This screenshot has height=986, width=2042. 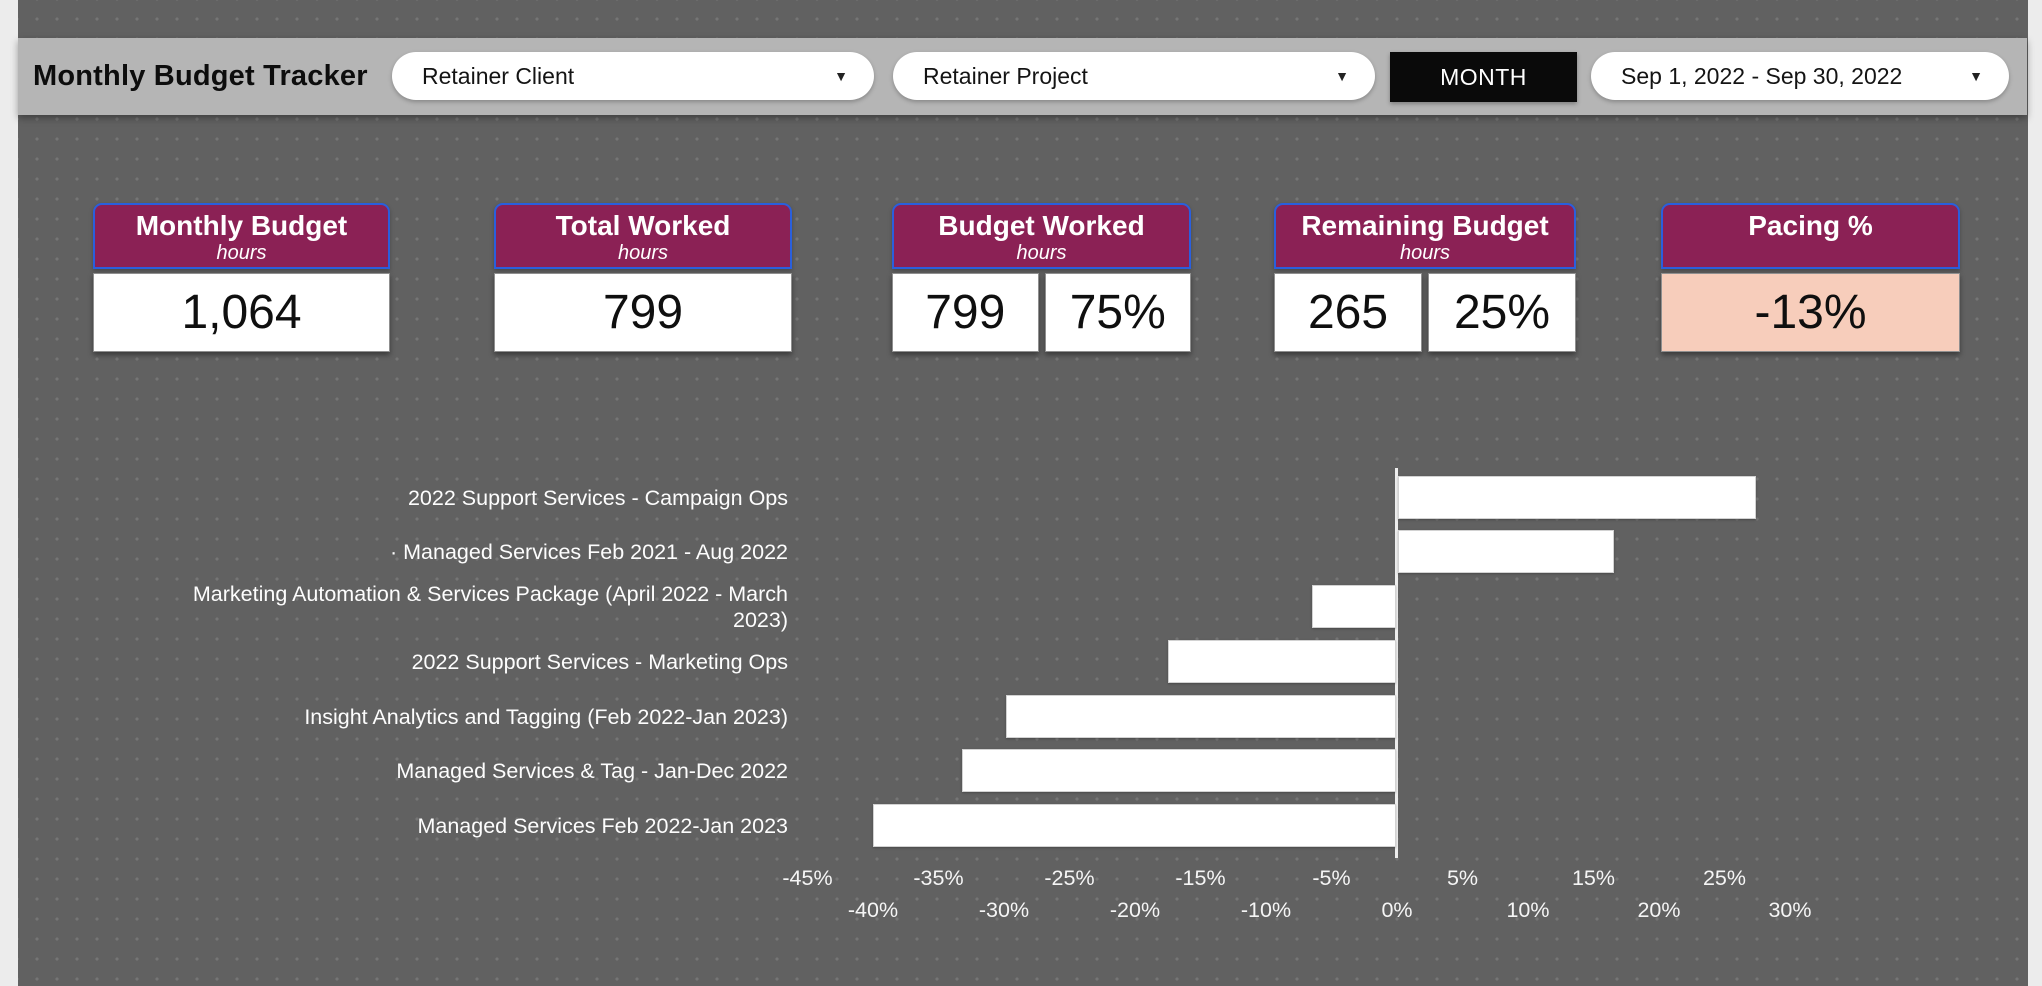 What do you see at coordinates (597, 497) in the screenshot?
I see `category-label: 2022 Support Services - Campaign Ops` at bounding box center [597, 497].